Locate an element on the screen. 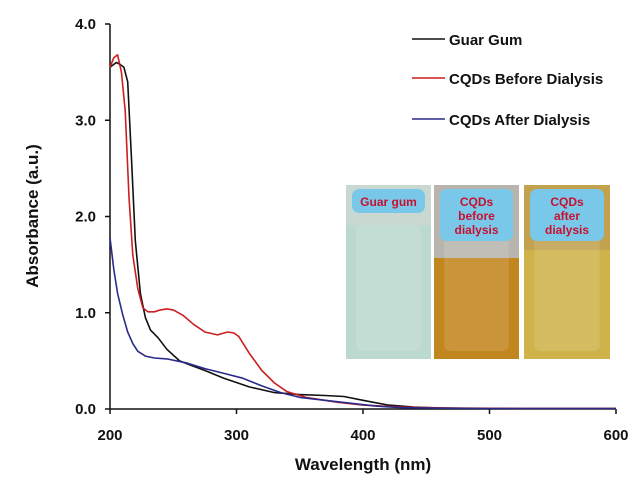 The image size is (631, 492). y-tick-label: 0.0 is located at coordinates (85, 409).